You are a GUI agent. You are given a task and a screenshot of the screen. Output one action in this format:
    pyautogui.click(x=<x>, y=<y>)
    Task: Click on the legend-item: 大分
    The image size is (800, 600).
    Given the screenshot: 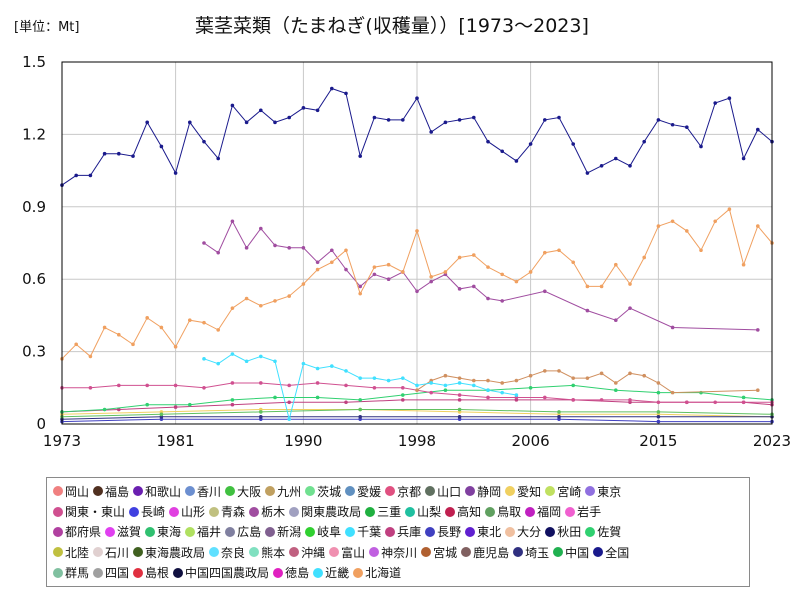 What is the action you would take?
    pyautogui.click(x=523, y=531)
    